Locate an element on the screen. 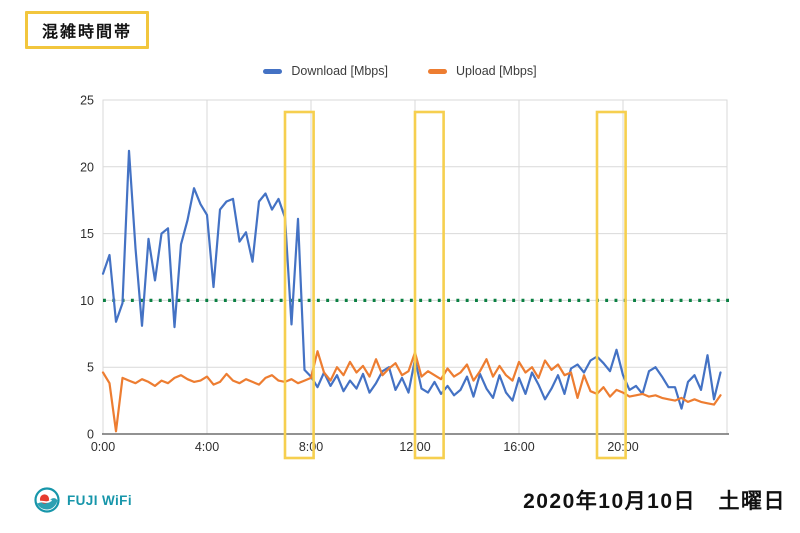  date-label: 2020年10月10日 土曜日 is located at coordinates (654, 501).